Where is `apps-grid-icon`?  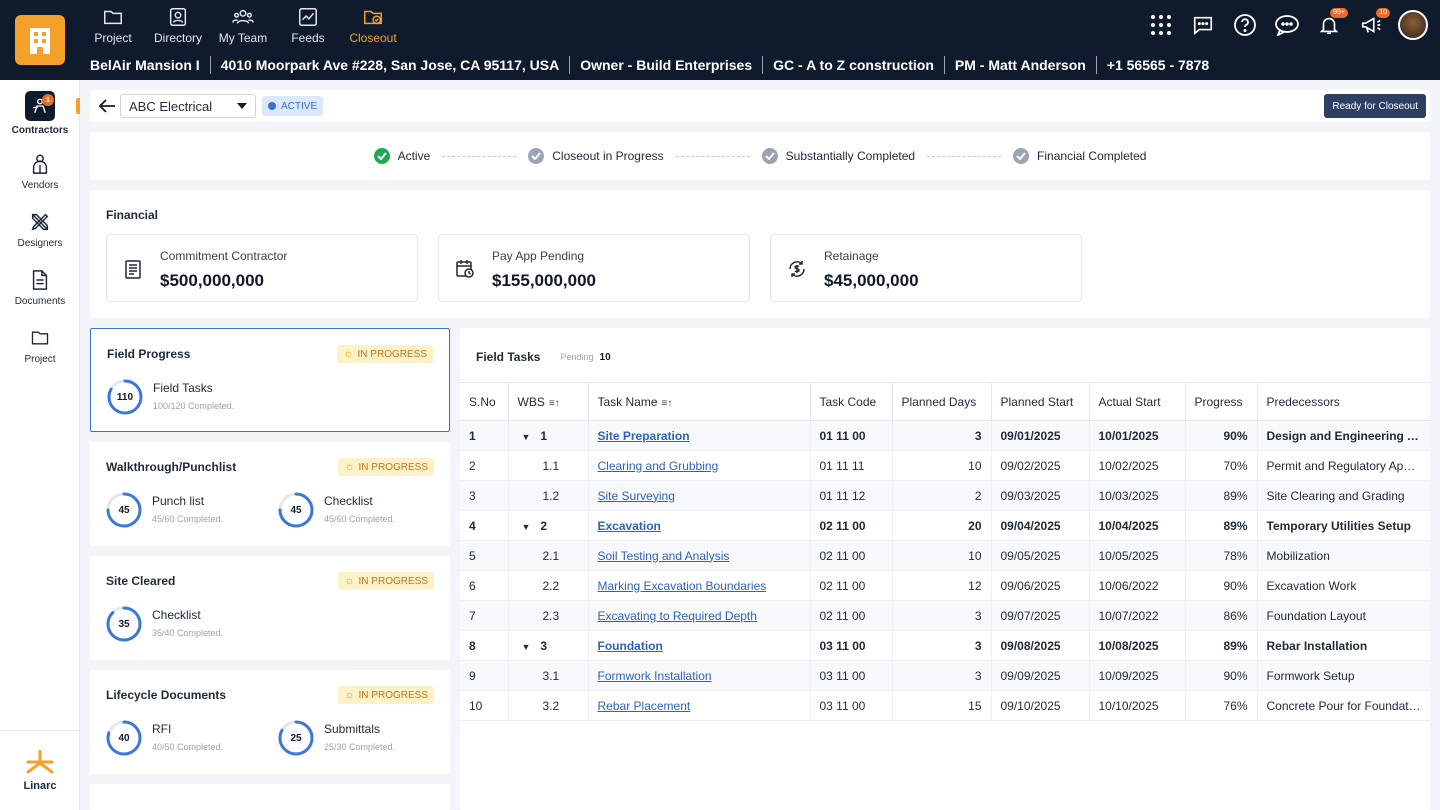
apps-grid-icon is located at coordinates (1161, 25).